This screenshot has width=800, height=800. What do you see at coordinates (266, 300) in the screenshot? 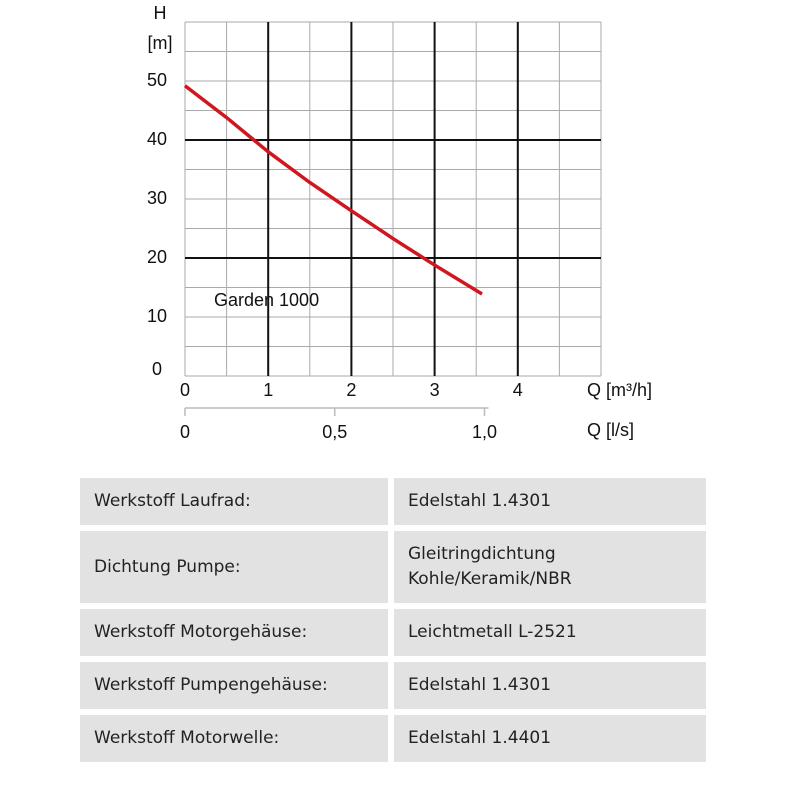
I see `series-label: Garden 1000` at bounding box center [266, 300].